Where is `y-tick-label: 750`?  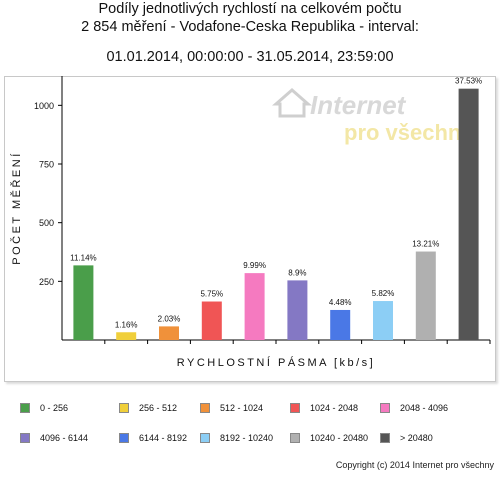 y-tick-label: 750 is located at coordinates (46, 165).